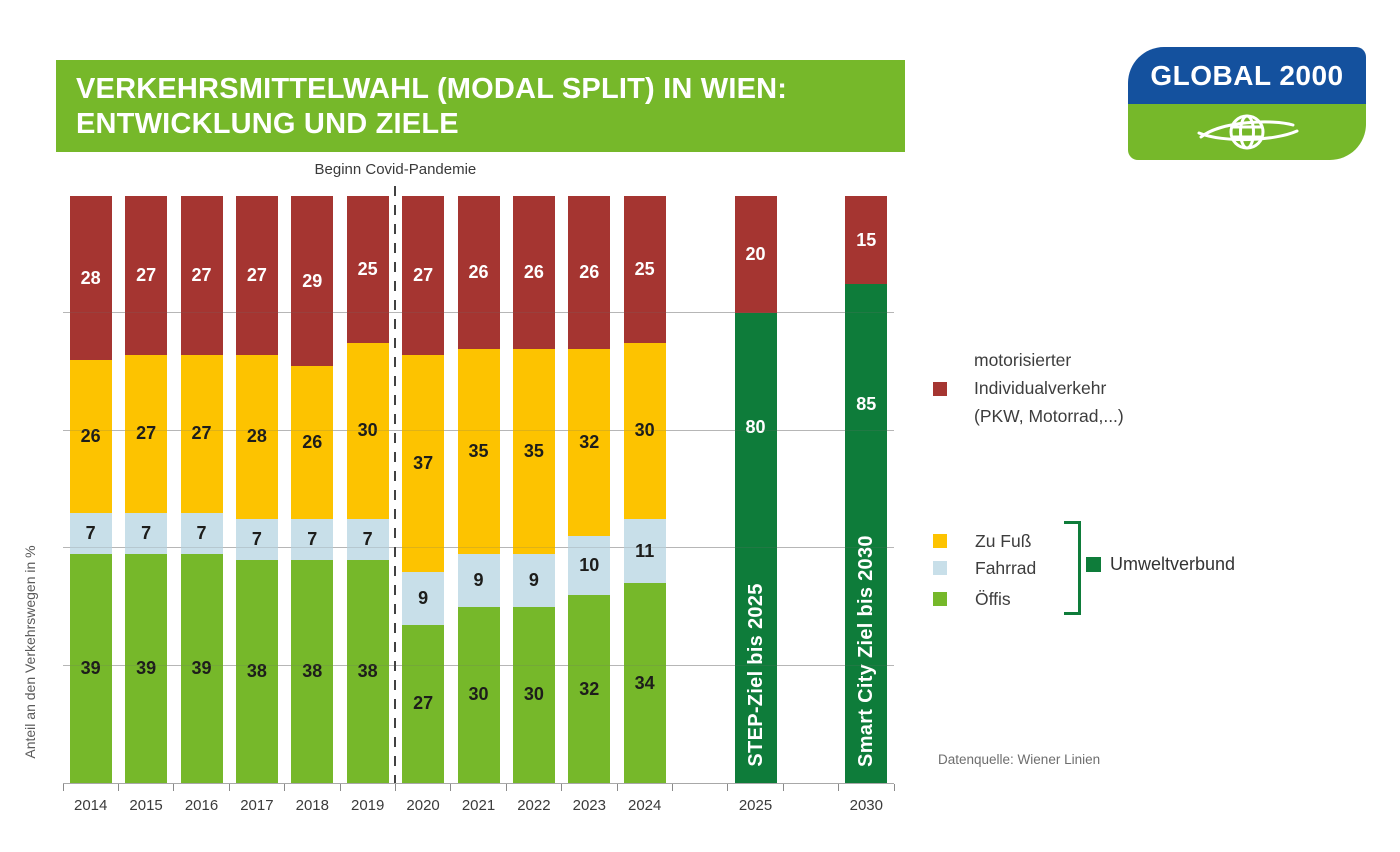  What do you see at coordinates (478, 694) in the screenshot?
I see `bar-segment-oeffis-2021: 30` at bounding box center [478, 694].